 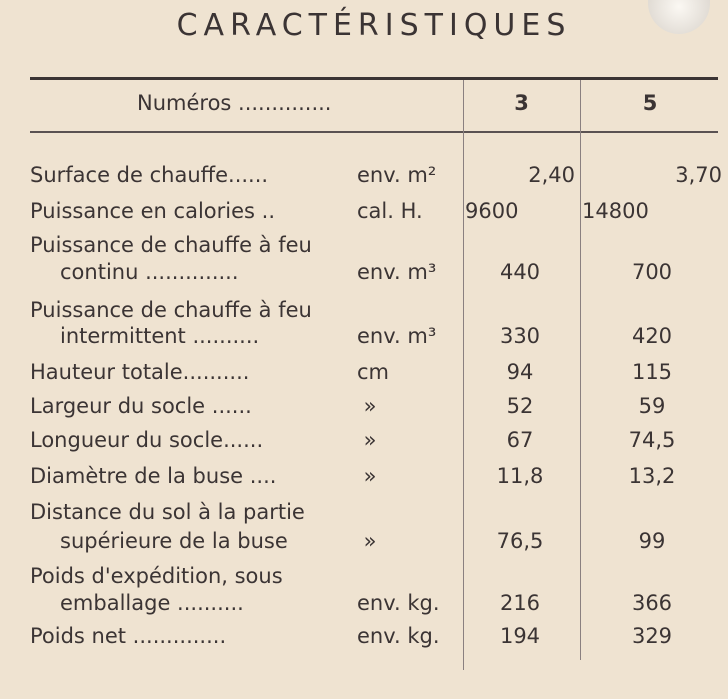 What do you see at coordinates (390, 211) in the screenshot?
I see `row-unit-text: cal. H.` at bounding box center [390, 211].